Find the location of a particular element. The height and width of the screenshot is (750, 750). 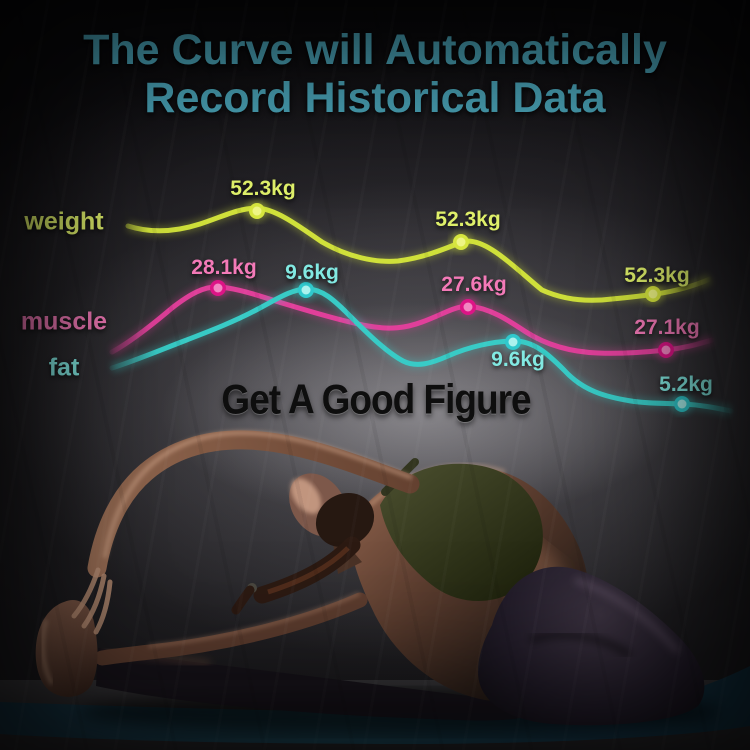

muscle-curve is located at coordinates (412, 319).